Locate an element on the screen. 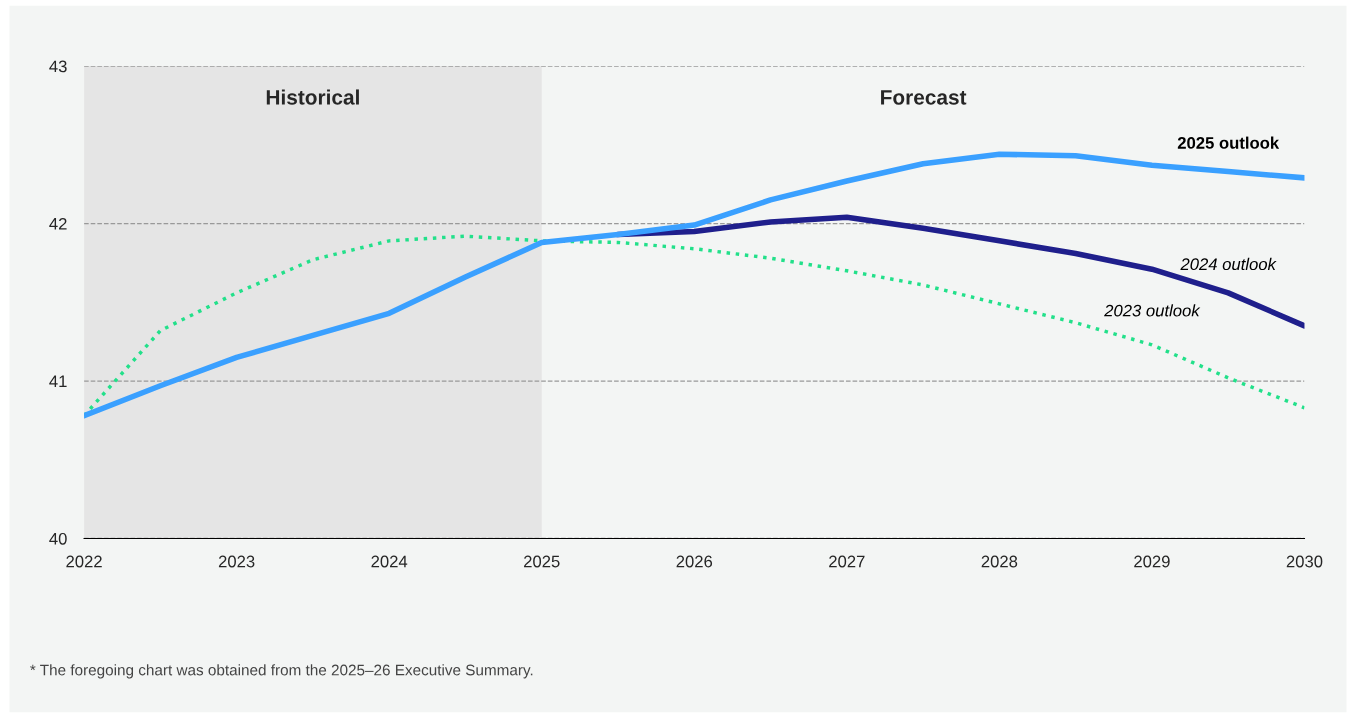  series-label: 2024 outlook is located at coordinates (1228, 264).